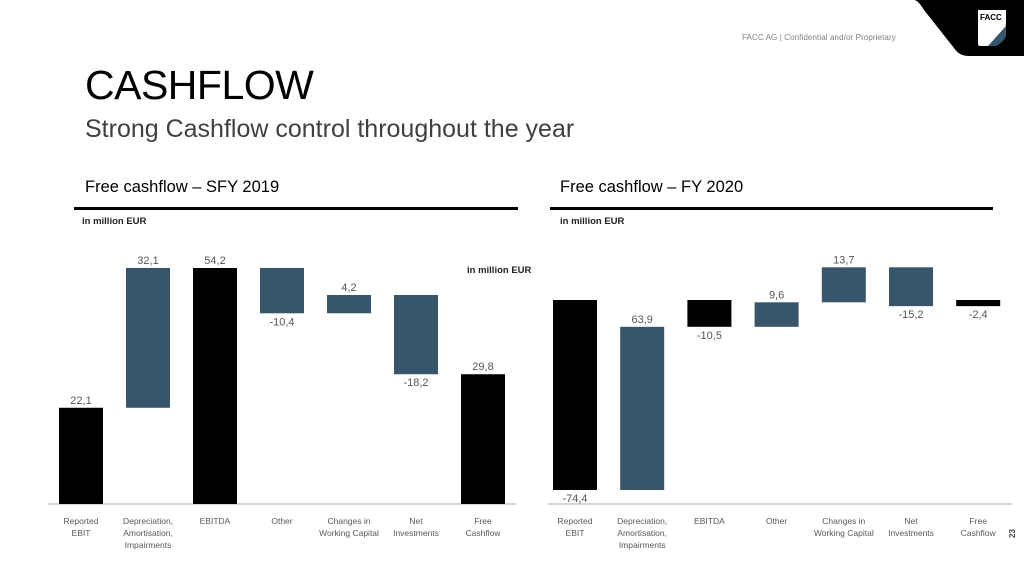 This screenshot has width=1024, height=576. I want to click on value-label: 29,8, so click(482, 367).